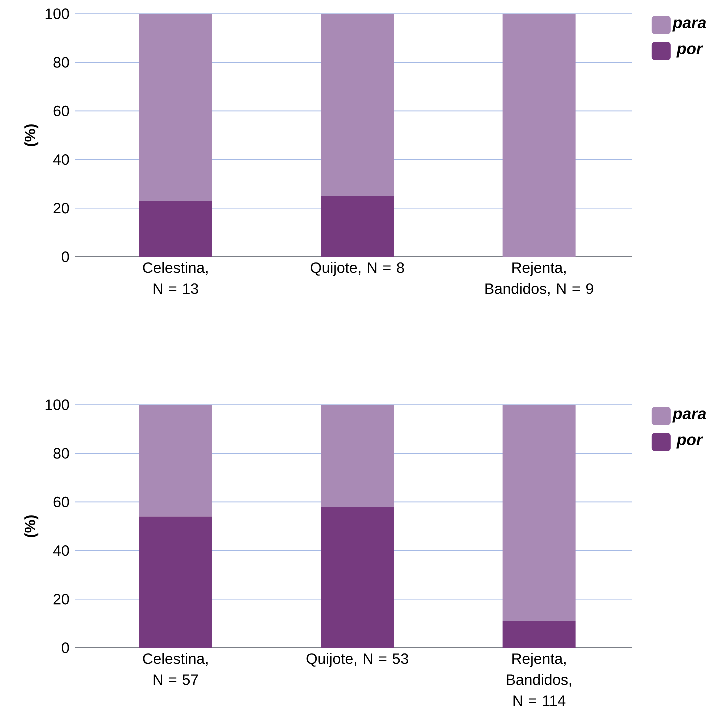 This screenshot has height=725, width=725. What do you see at coordinates (175, 278) in the screenshot?
I see `x-tick-label: Celestina, N = 13` at bounding box center [175, 278].